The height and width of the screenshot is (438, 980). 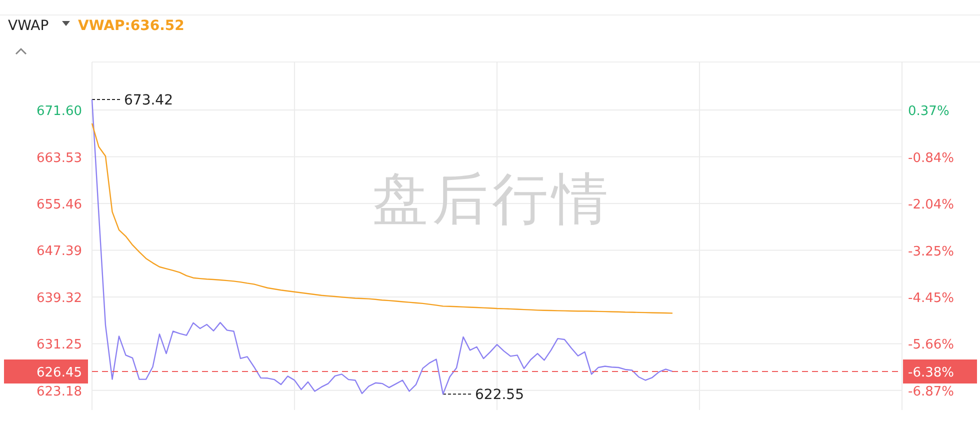 I want to click on y-tick-label: 639.32, so click(x=59, y=298).